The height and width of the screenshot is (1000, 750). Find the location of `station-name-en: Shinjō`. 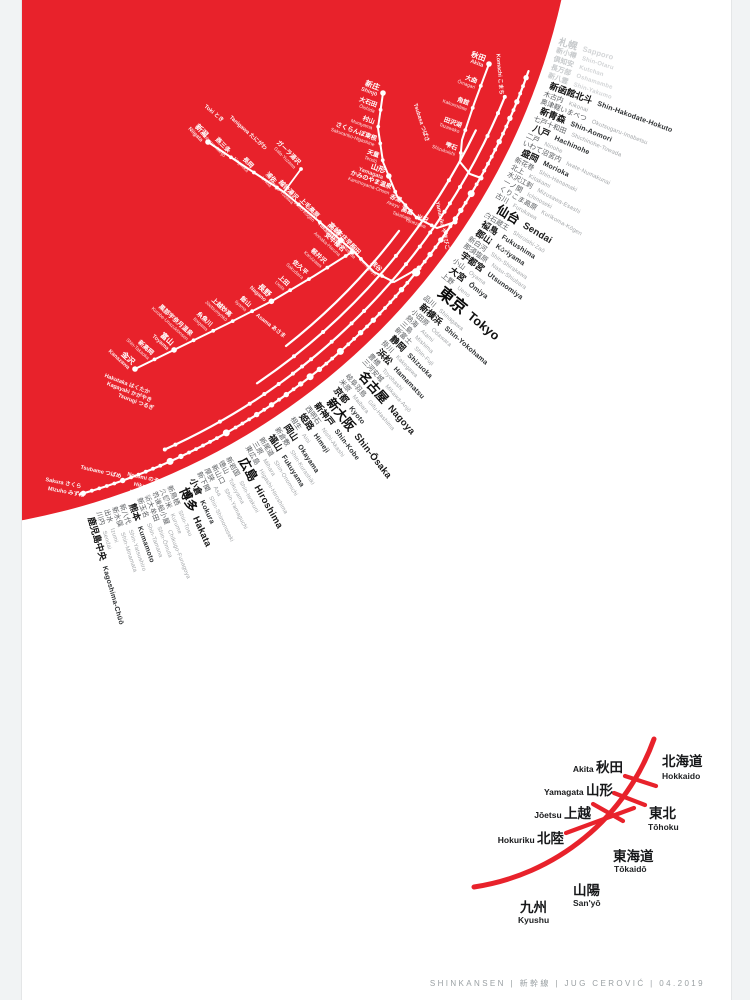

station-name-en: Shinjō is located at coordinates (369, 92).